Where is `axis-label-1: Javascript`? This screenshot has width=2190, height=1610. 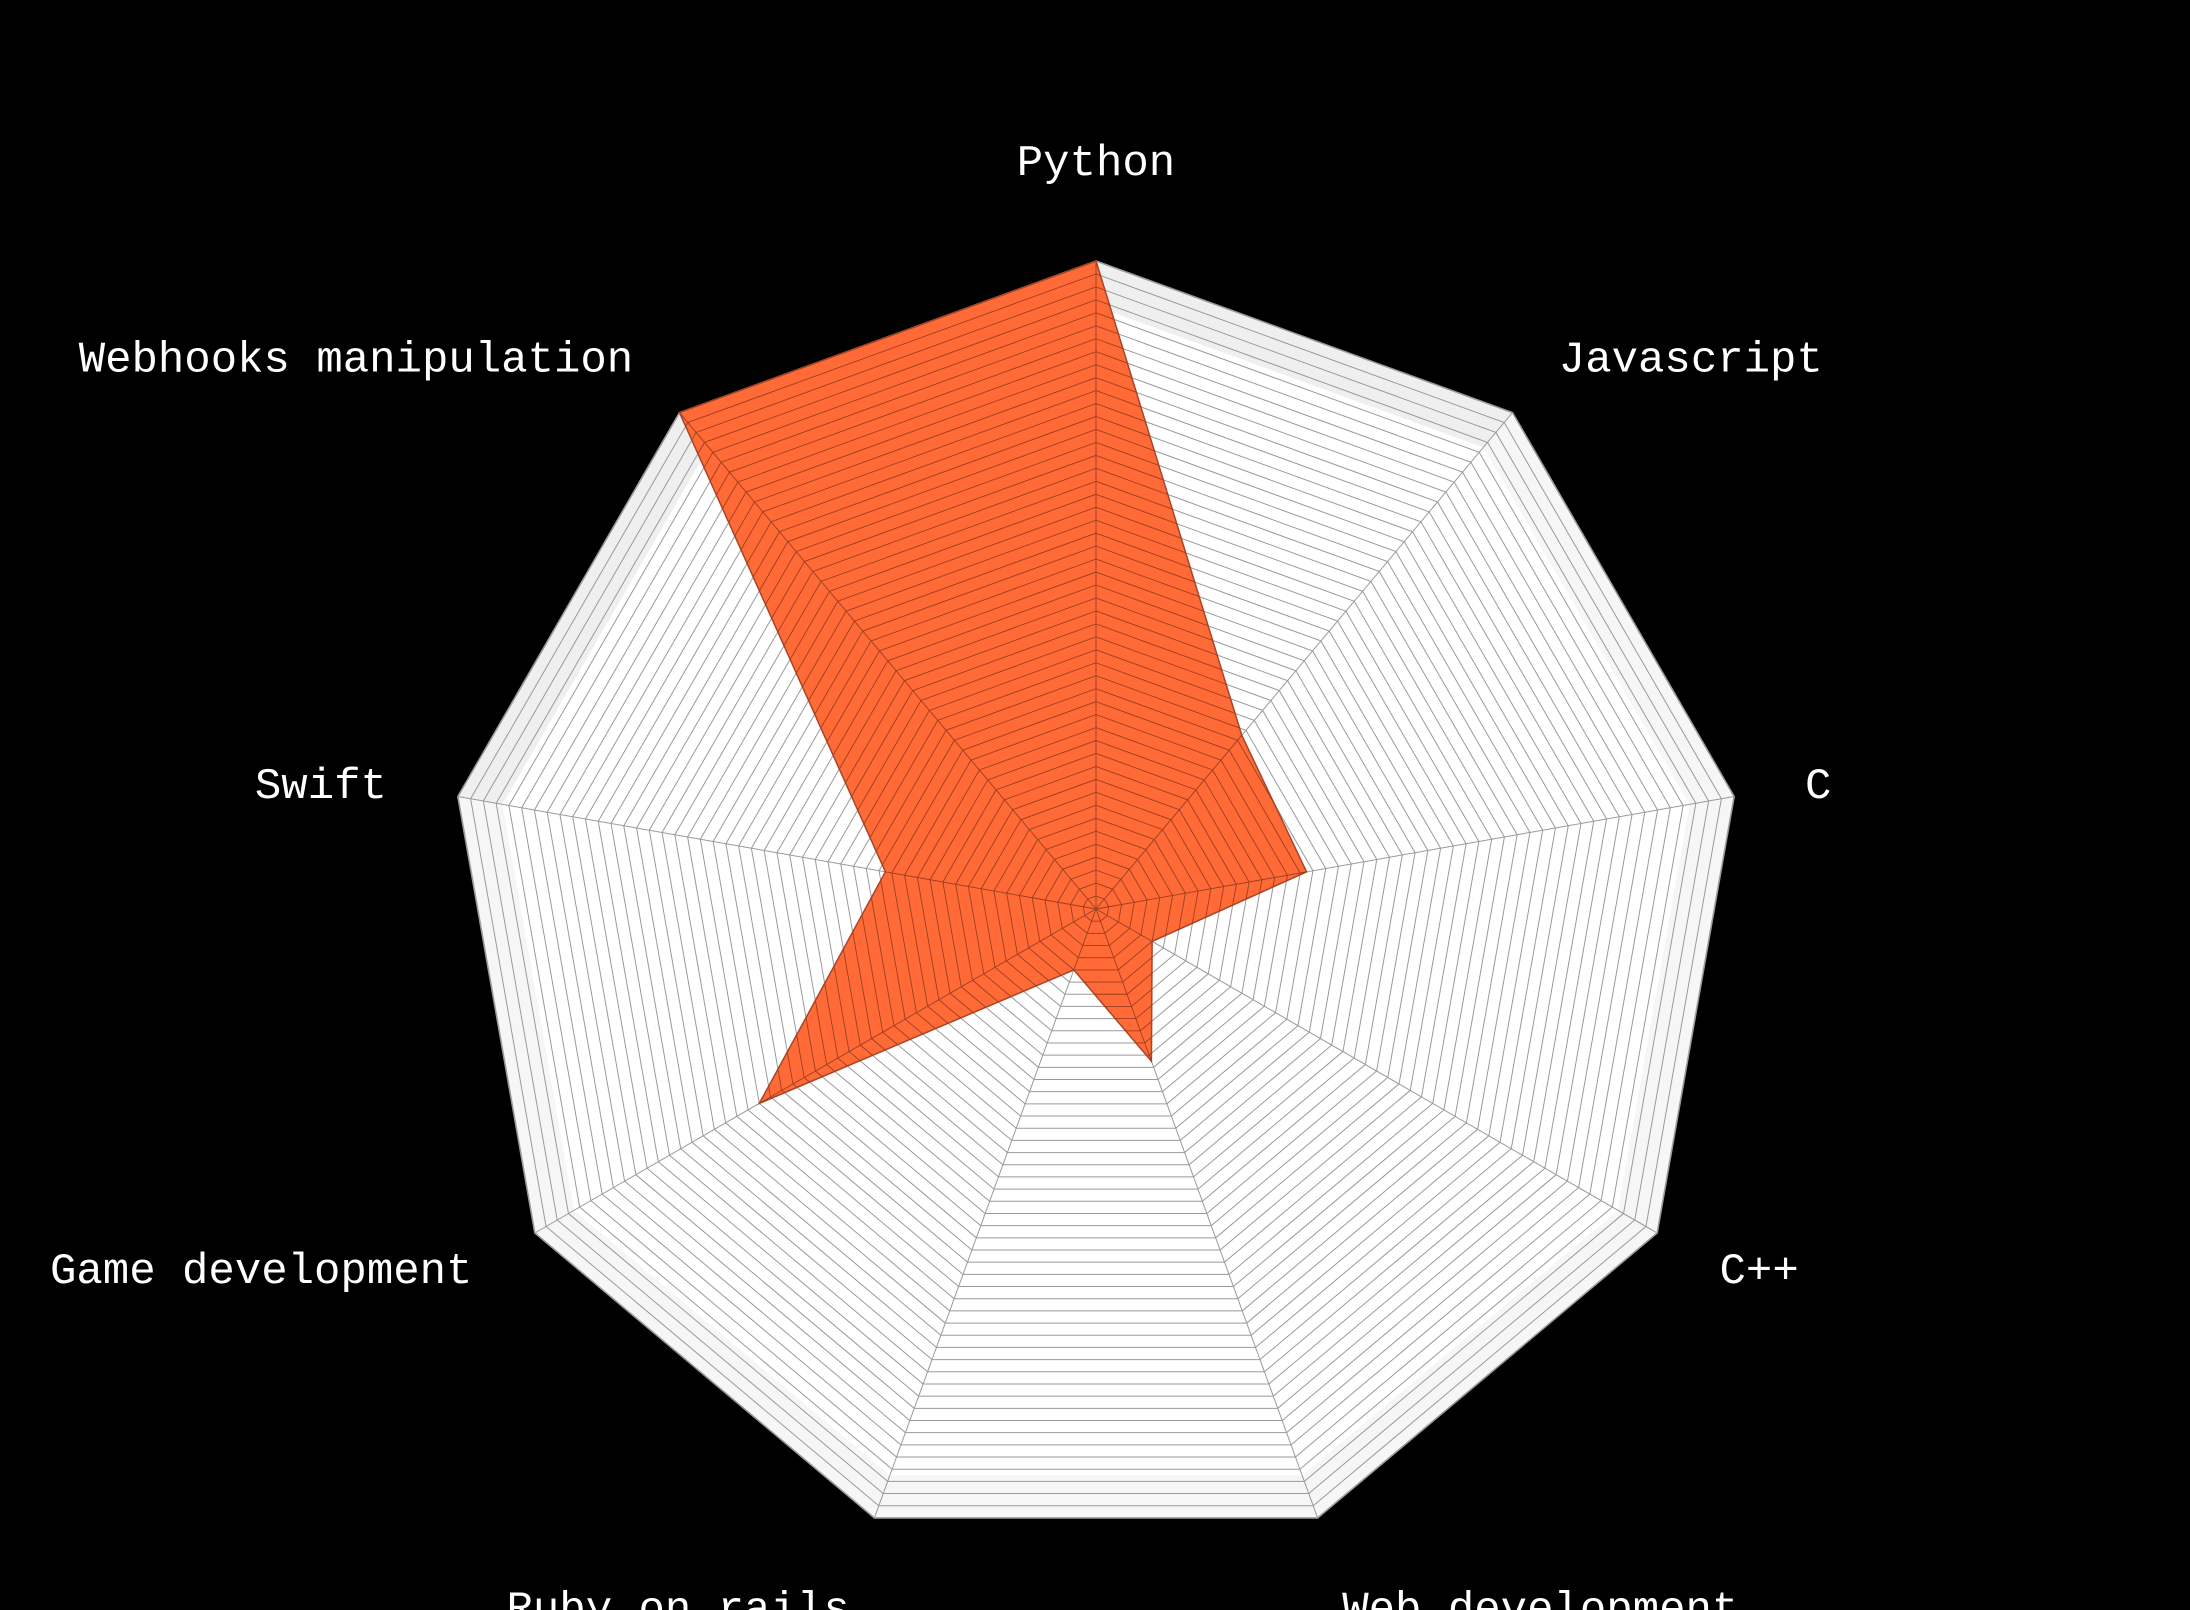
axis-label-1: Javascript is located at coordinates (1691, 360).